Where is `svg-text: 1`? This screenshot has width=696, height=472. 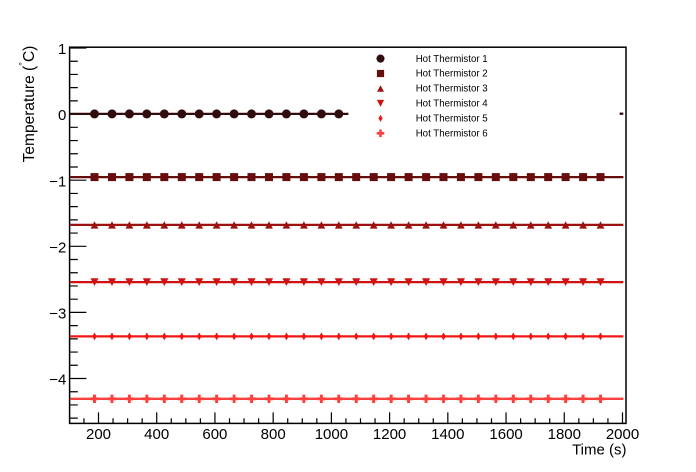 svg-text: 1 is located at coordinates (62, 49).